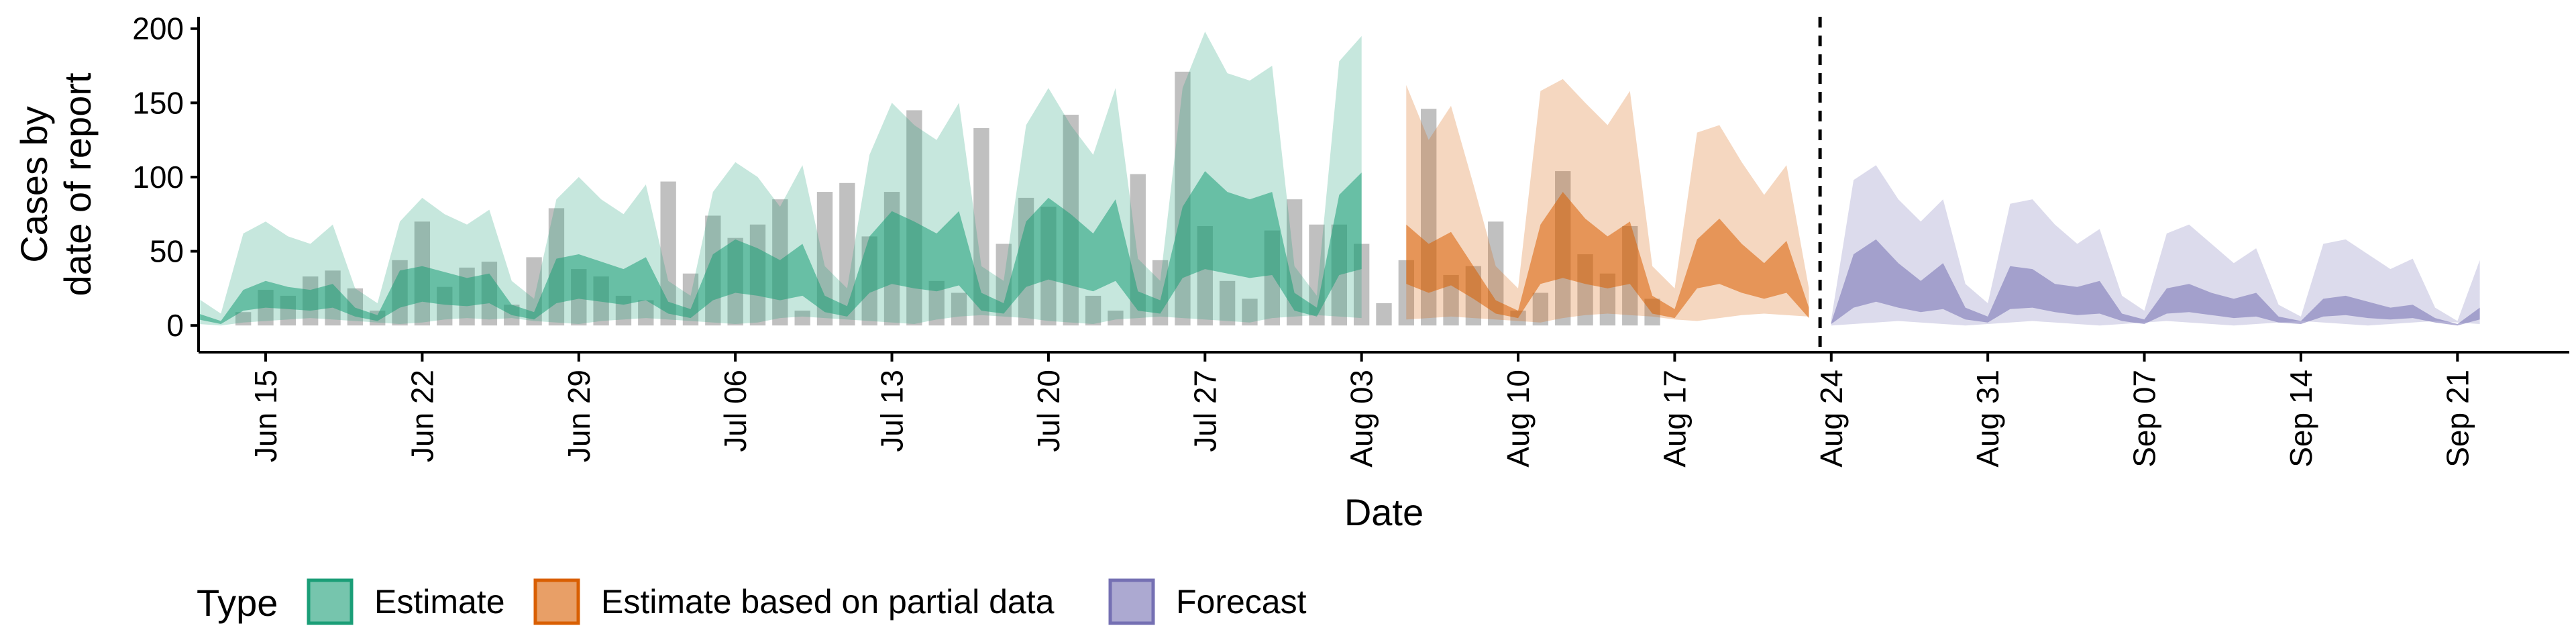 The width and height of the screenshot is (2576, 644). I want to click on y-tick-label: 100, so click(158, 177).